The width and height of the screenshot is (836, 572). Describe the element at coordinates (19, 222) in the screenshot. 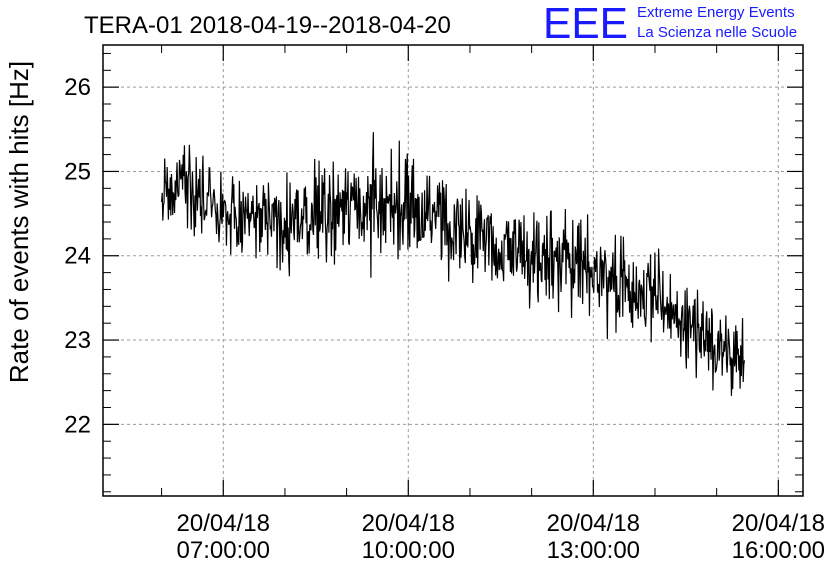

I see `y-axis-title: Rate of events with hits [Hz]` at that location.